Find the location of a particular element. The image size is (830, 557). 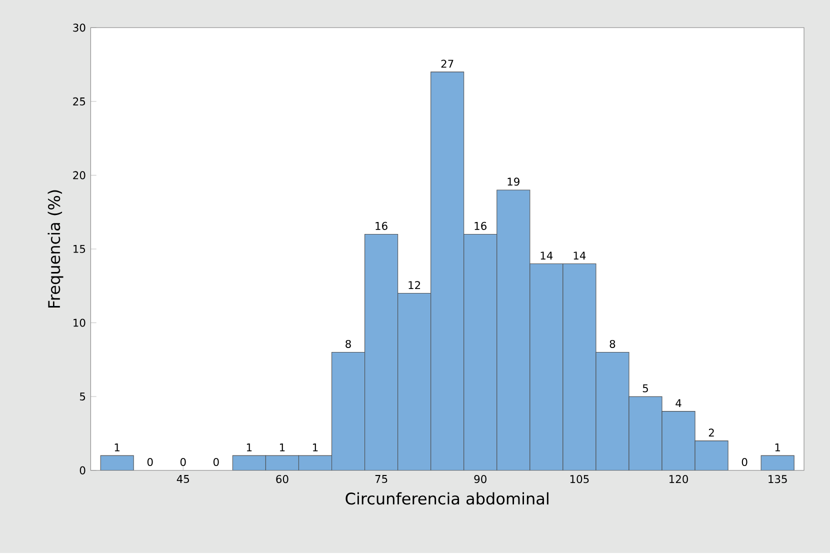

x-tick-label: 120 is located at coordinates (679, 479).